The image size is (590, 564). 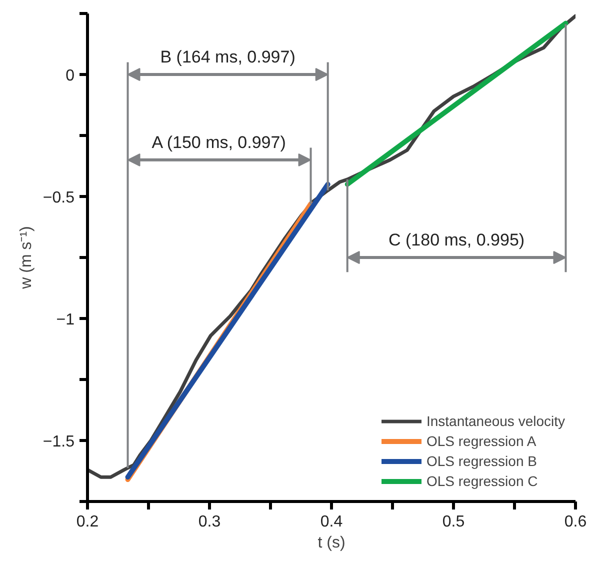 What do you see at coordinates (495, 421) in the screenshot?
I see `legend-label: Instantaneous velocity` at bounding box center [495, 421].